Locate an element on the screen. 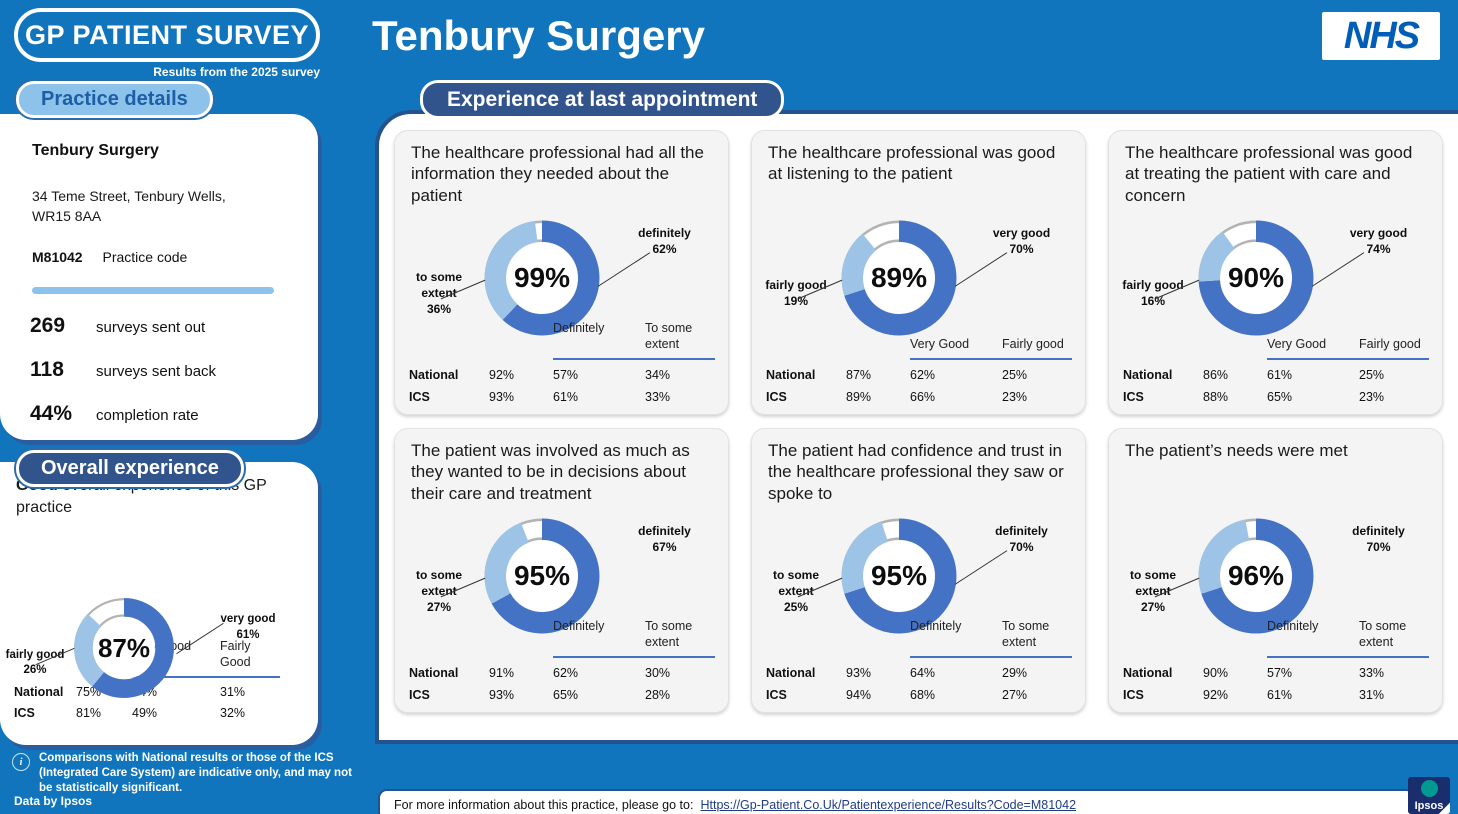 This screenshot has width=1458, height=814. donut-row: fairly good 16% 90% very good 74% is located at coordinates (1275, 278).